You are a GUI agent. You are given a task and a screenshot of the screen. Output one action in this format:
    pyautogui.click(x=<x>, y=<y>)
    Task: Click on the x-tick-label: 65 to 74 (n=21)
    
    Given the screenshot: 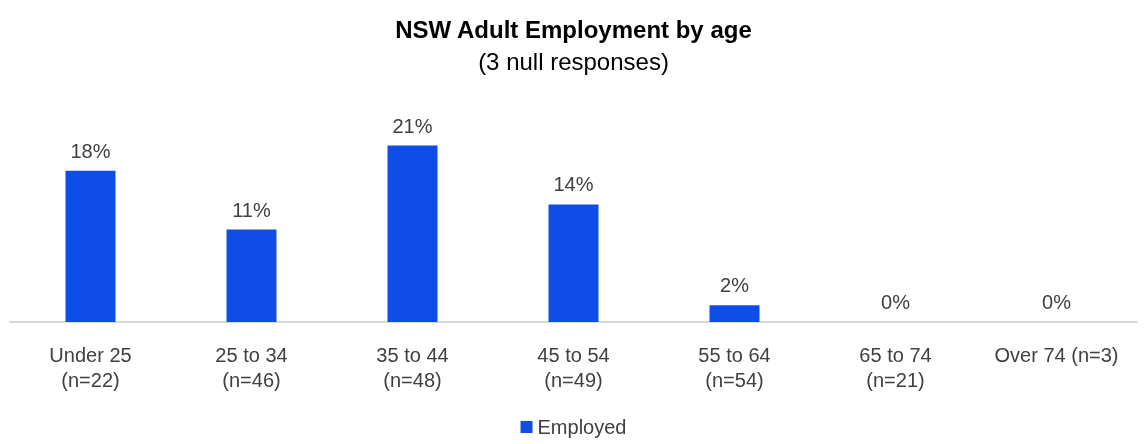 What is the action you would take?
    pyautogui.click(x=895, y=367)
    